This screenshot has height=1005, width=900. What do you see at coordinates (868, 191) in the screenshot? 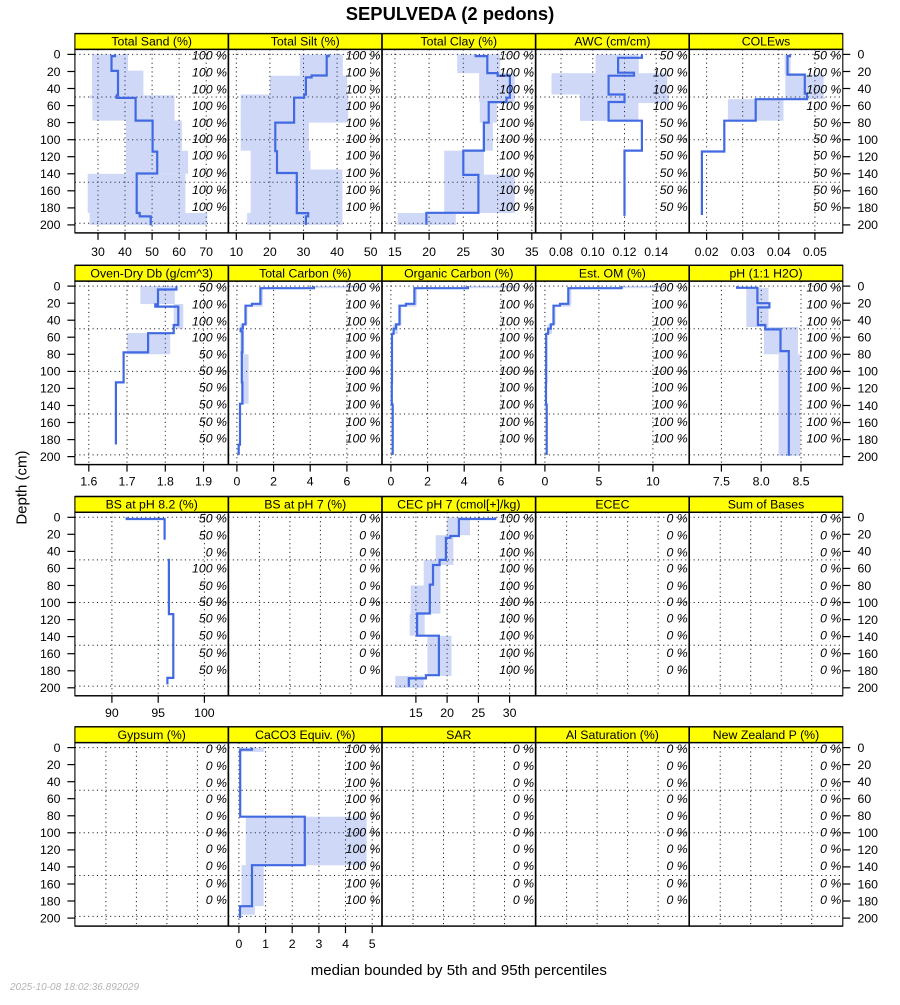
I see `svg-text: 160` at bounding box center [868, 191].